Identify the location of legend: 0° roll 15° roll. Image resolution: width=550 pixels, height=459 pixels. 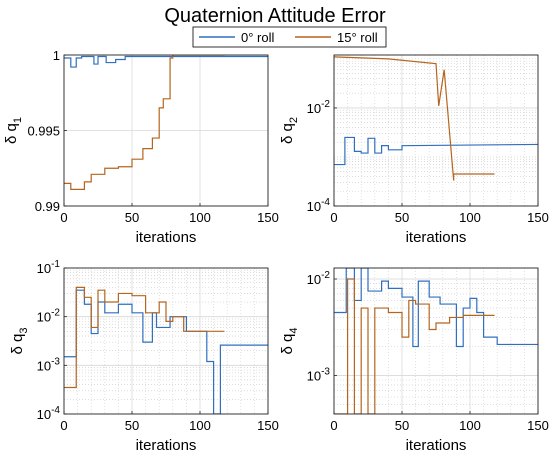
(289, 37).